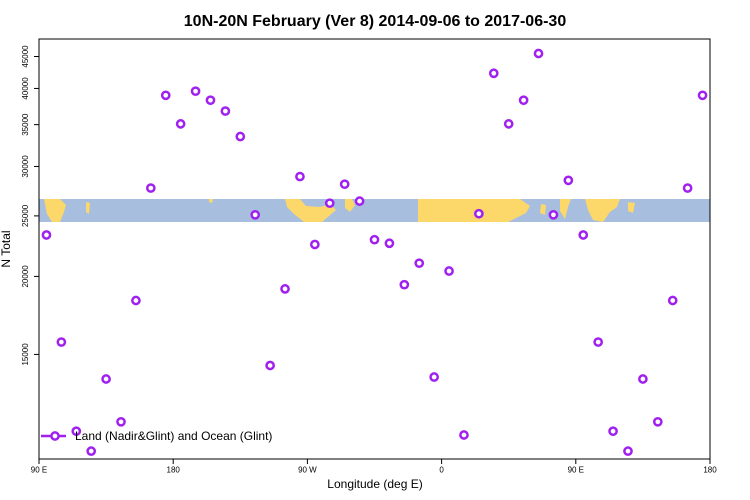  I want to click on legend: Land (Nadir&Glint) and Ocean (Glint), so click(156, 436).